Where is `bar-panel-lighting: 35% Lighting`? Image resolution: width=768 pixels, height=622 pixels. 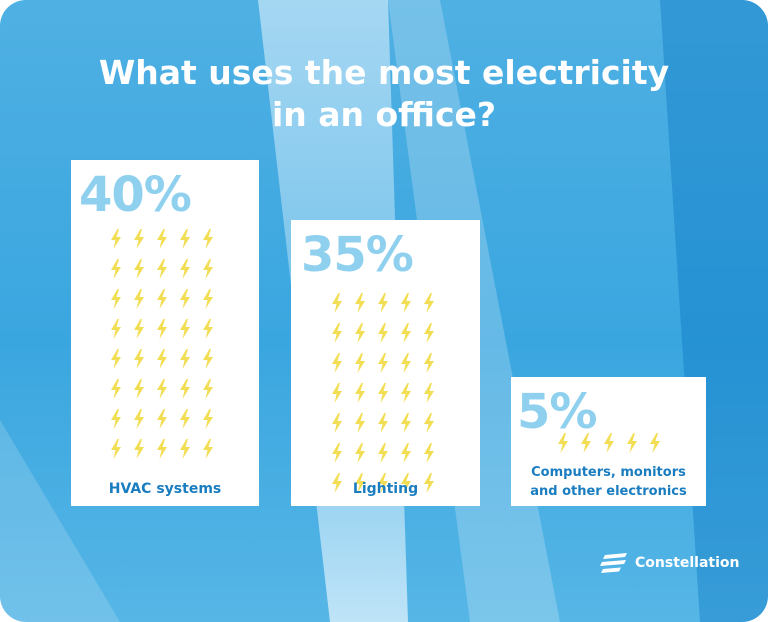 bar-panel-lighting: 35% Lighting is located at coordinates (385, 363).